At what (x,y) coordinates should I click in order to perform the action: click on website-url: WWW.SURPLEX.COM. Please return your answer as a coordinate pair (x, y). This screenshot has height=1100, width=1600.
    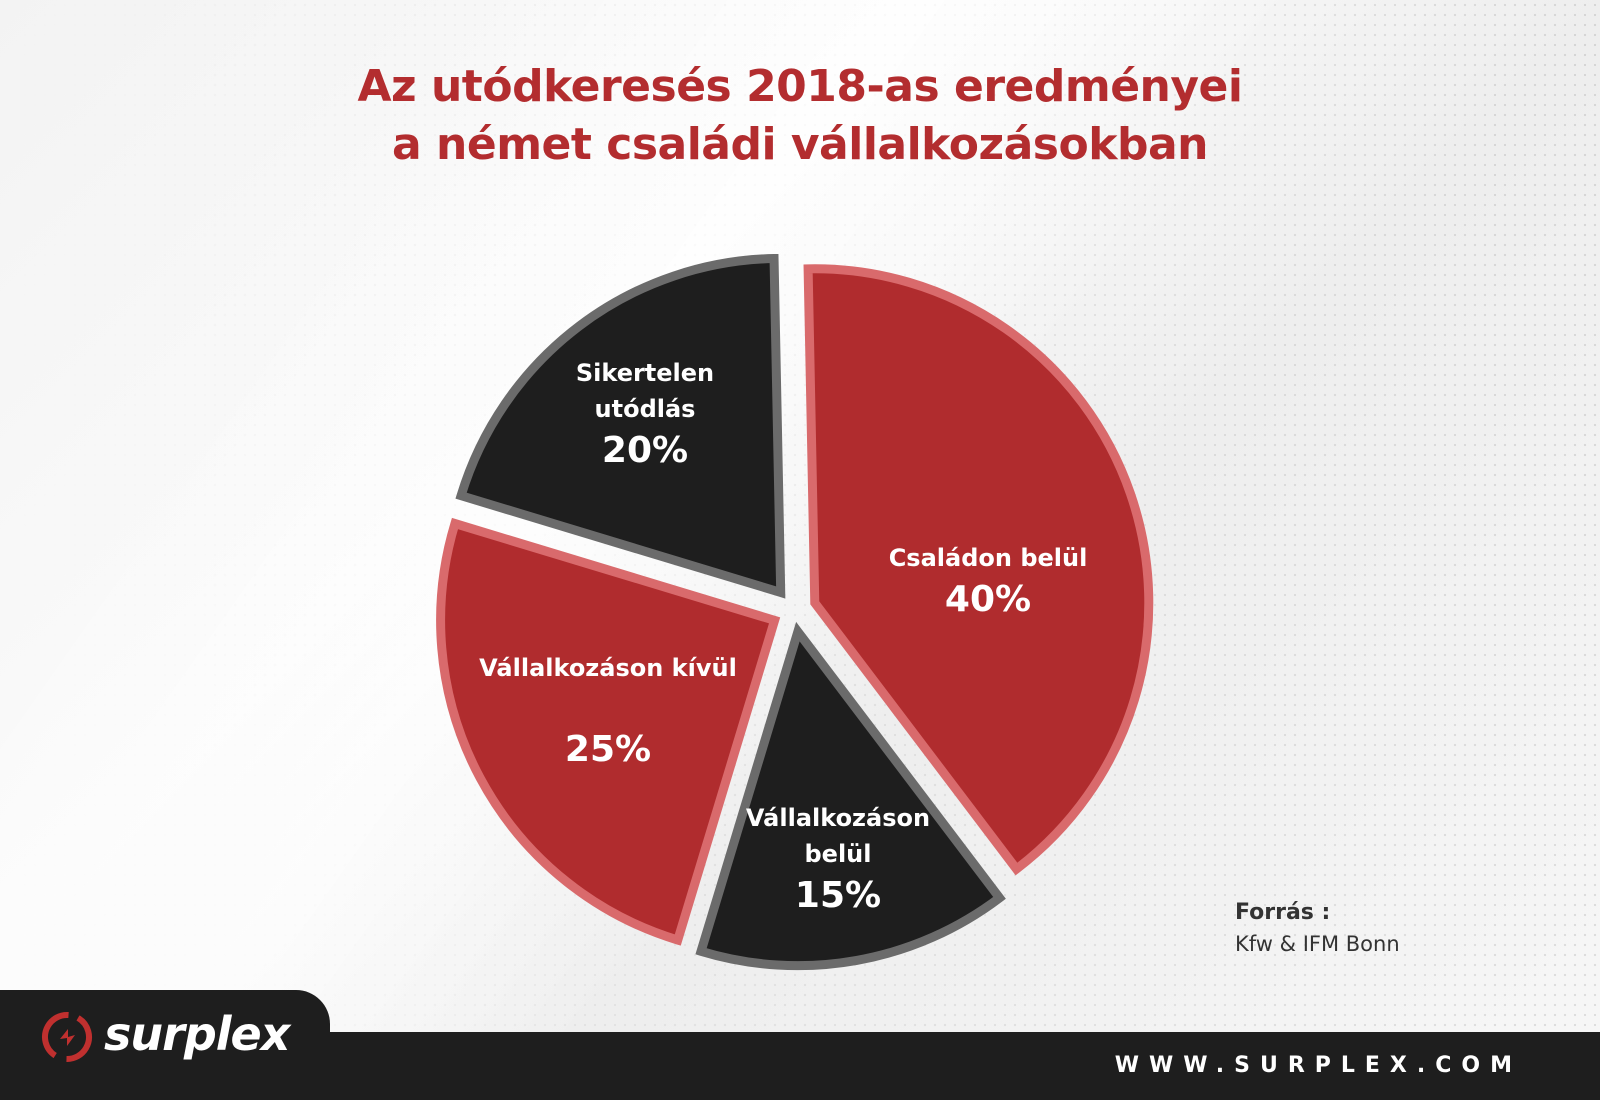
    Looking at the image, I should click on (1318, 1065).